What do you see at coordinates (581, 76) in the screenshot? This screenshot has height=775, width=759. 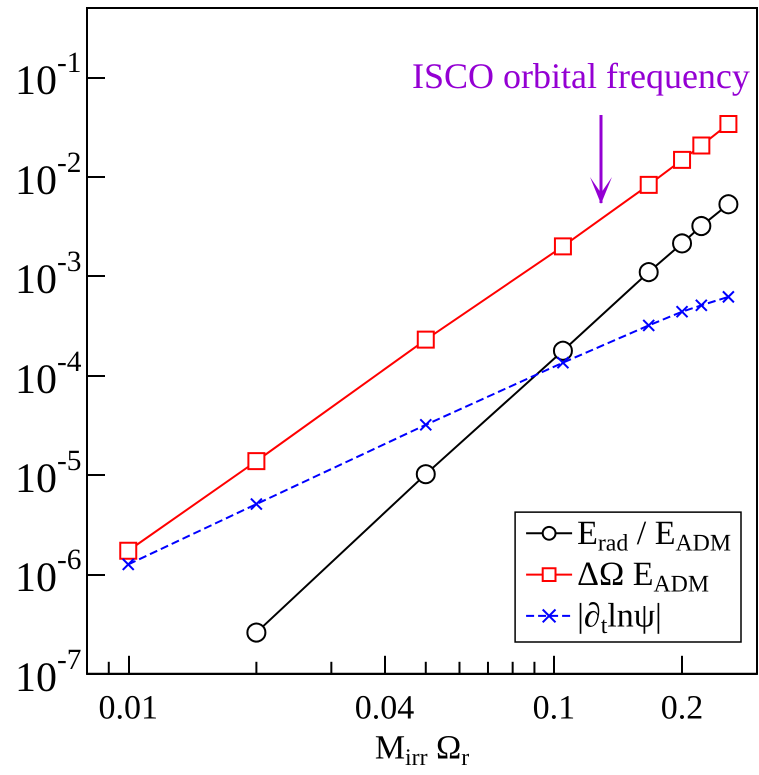 I see `annotation: ISCO orbital frequency` at bounding box center [581, 76].